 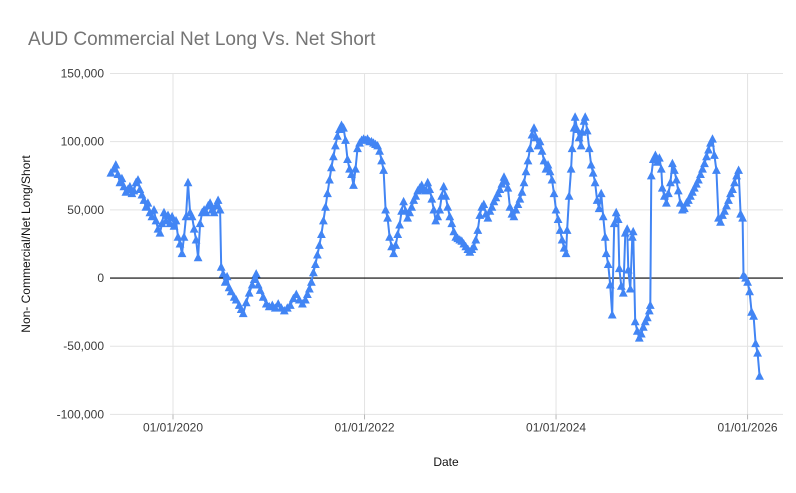 I want to click on chart-title: AUD Commercial Net Long Vs. Net Short, so click(x=202, y=39).